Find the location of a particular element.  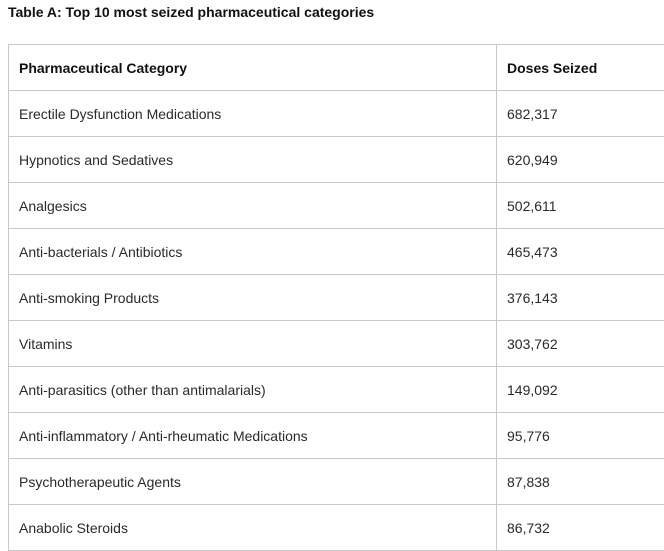

header-pharmaceutical-category: Pharmaceutical Category is located at coordinates (253, 68).